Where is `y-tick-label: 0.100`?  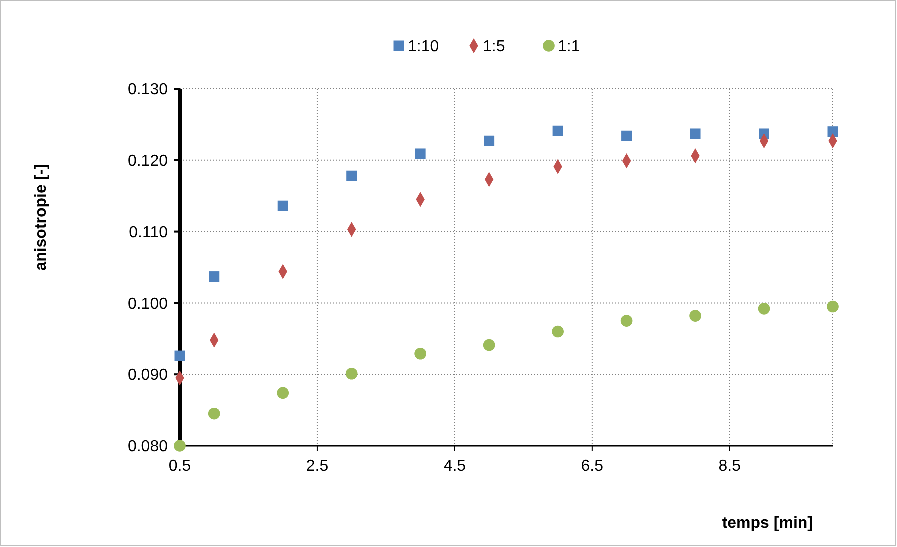
y-tick-label: 0.100 is located at coordinates (148, 304).